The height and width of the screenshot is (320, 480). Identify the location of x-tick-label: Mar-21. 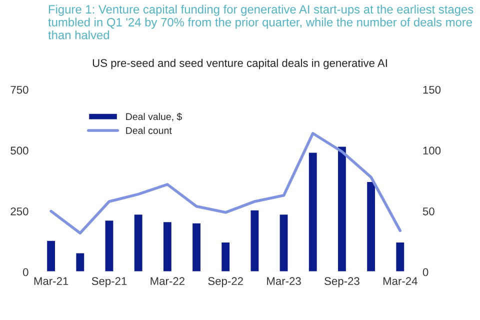
(51, 281).